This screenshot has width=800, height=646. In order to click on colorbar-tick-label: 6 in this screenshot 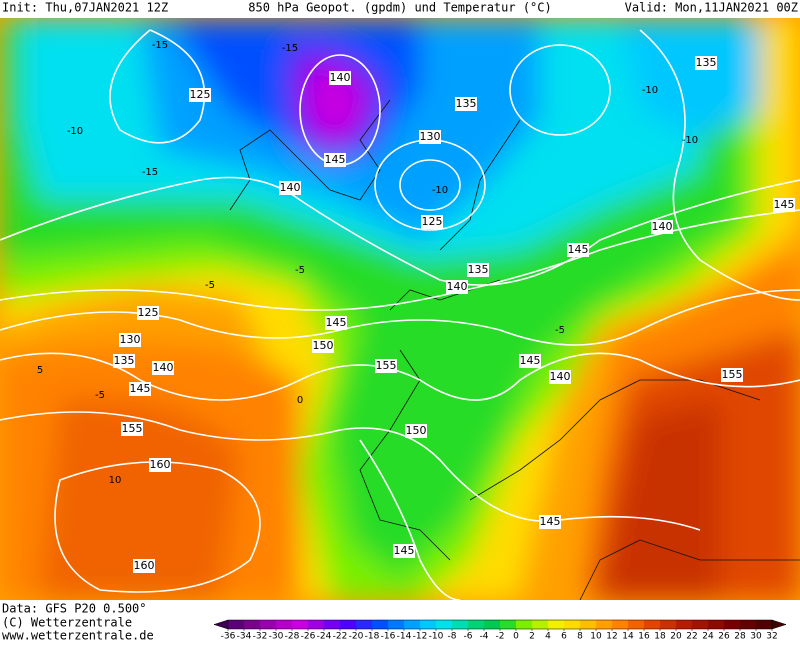, I will do `click(564, 637)`.